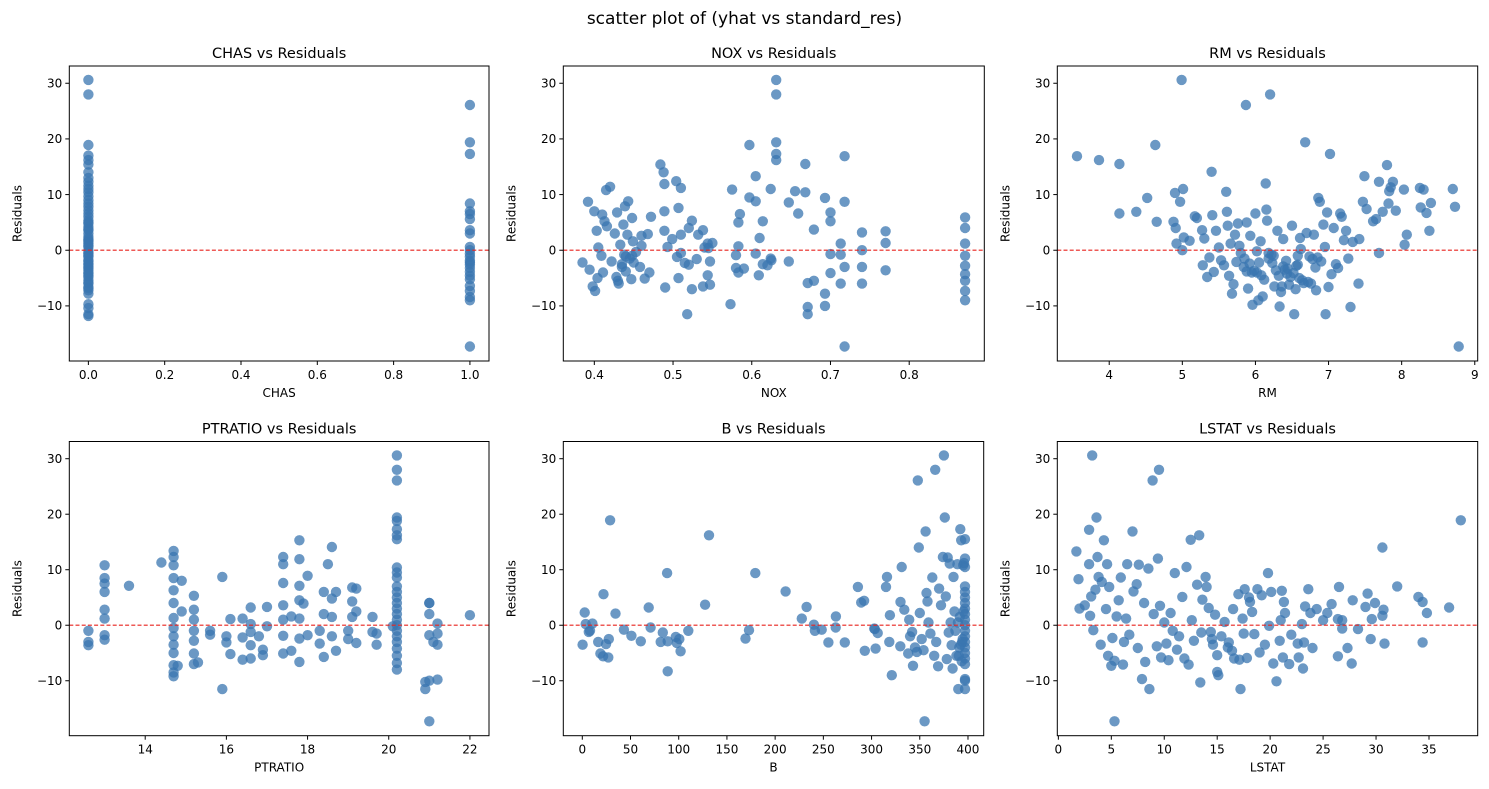 This screenshot has width=1489, height=789. What do you see at coordinates (1042, 84) in the screenshot?
I see `y-tick-label: 30` at bounding box center [1042, 84].